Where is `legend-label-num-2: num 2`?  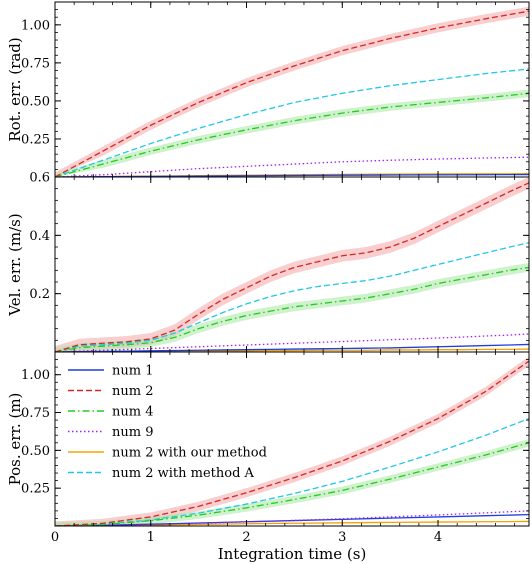
legend-label-num-2: num 2 is located at coordinates (132, 391).